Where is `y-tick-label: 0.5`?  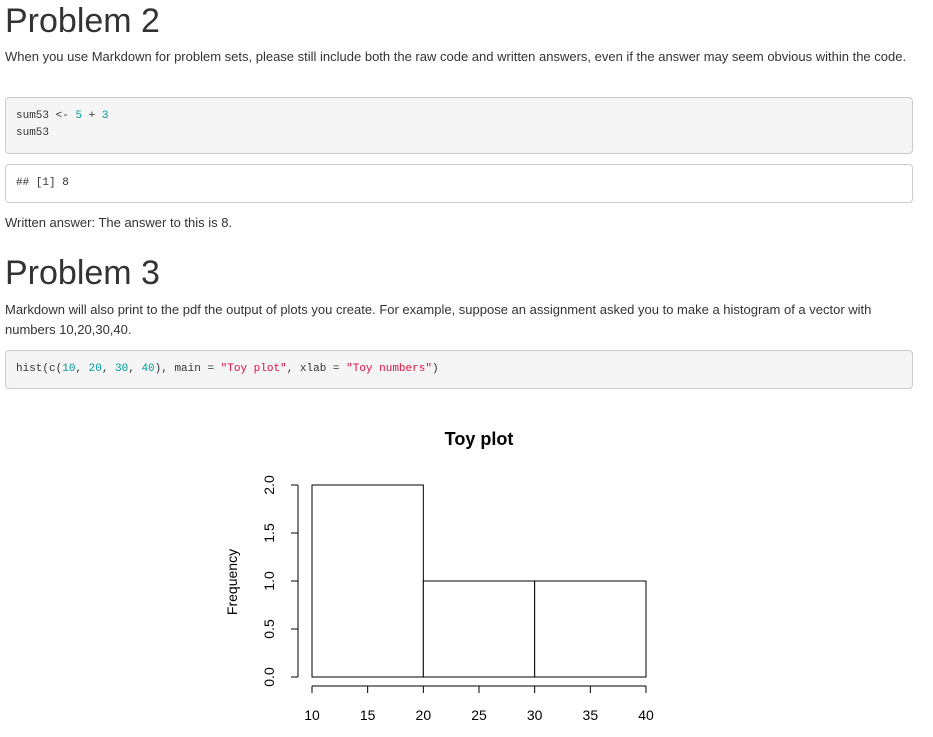
y-tick-label: 0.5 is located at coordinates (269, 629).